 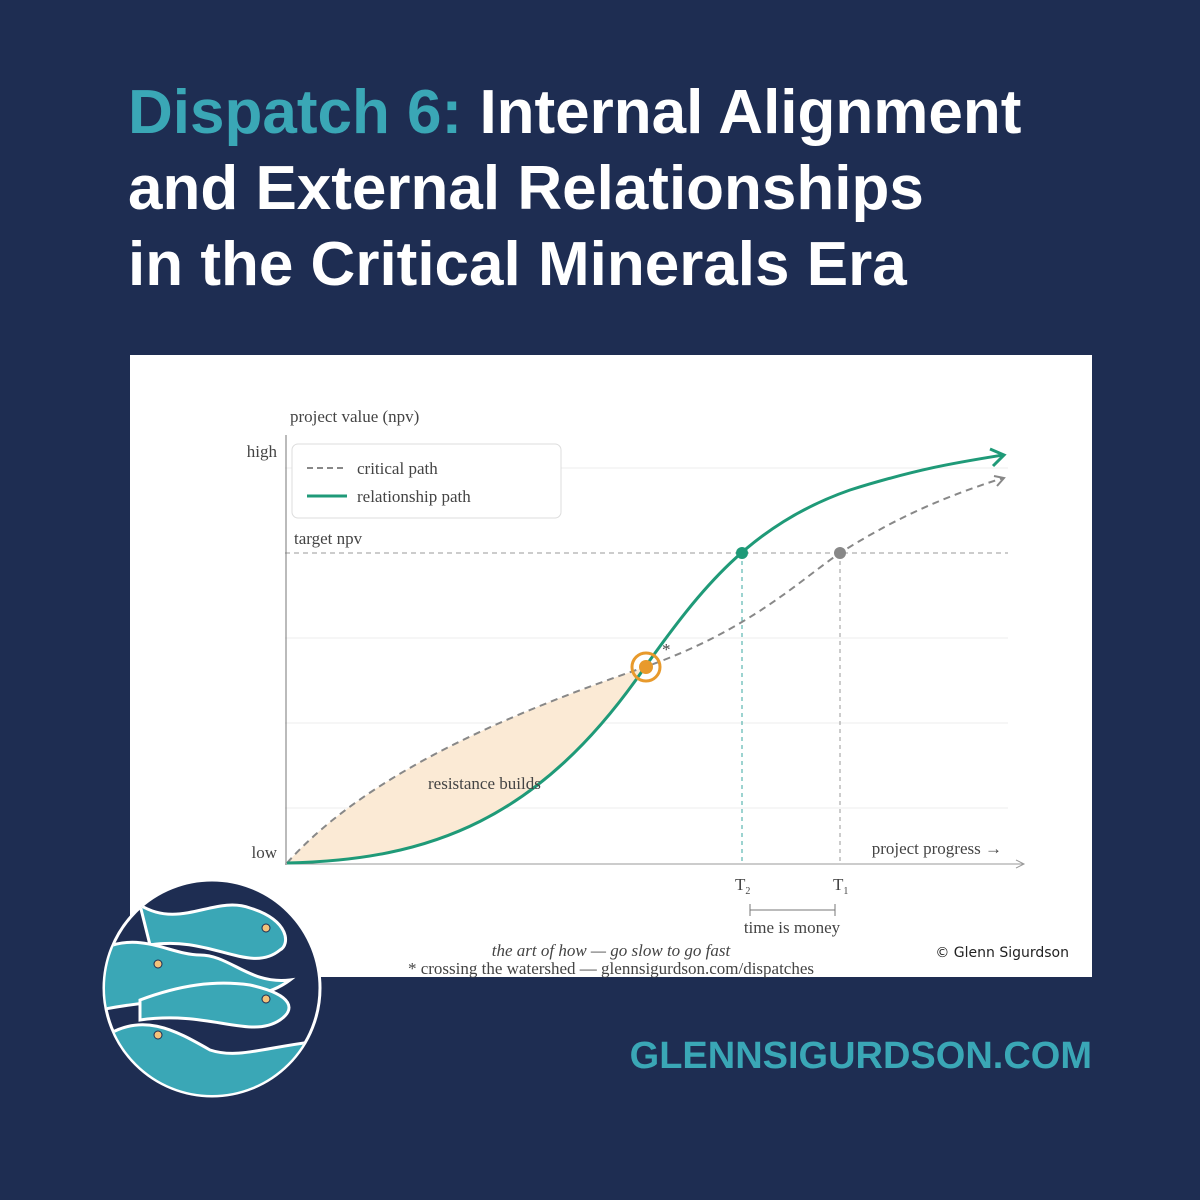 I want to click on title-prefix: Dispatch 6:, so click(x=295, y=112).